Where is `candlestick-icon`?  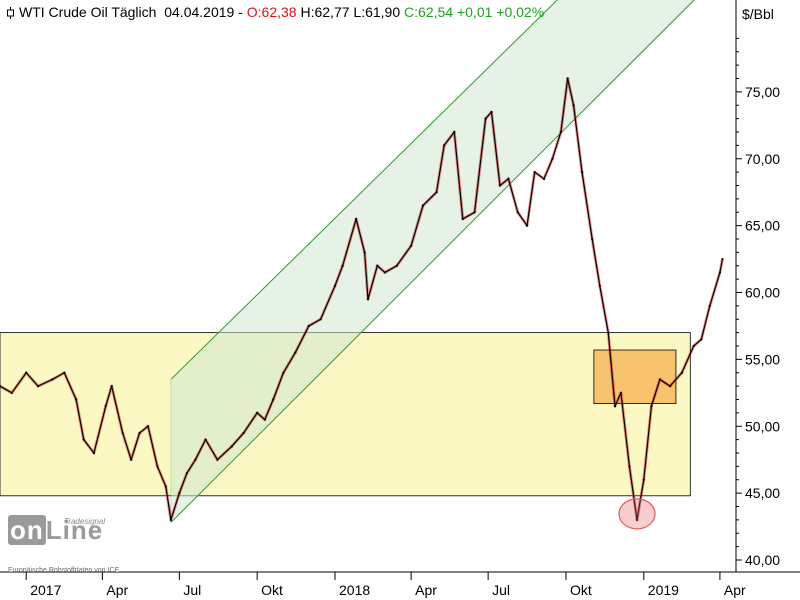
candlestick-icon is located at coordinates (10, 13).